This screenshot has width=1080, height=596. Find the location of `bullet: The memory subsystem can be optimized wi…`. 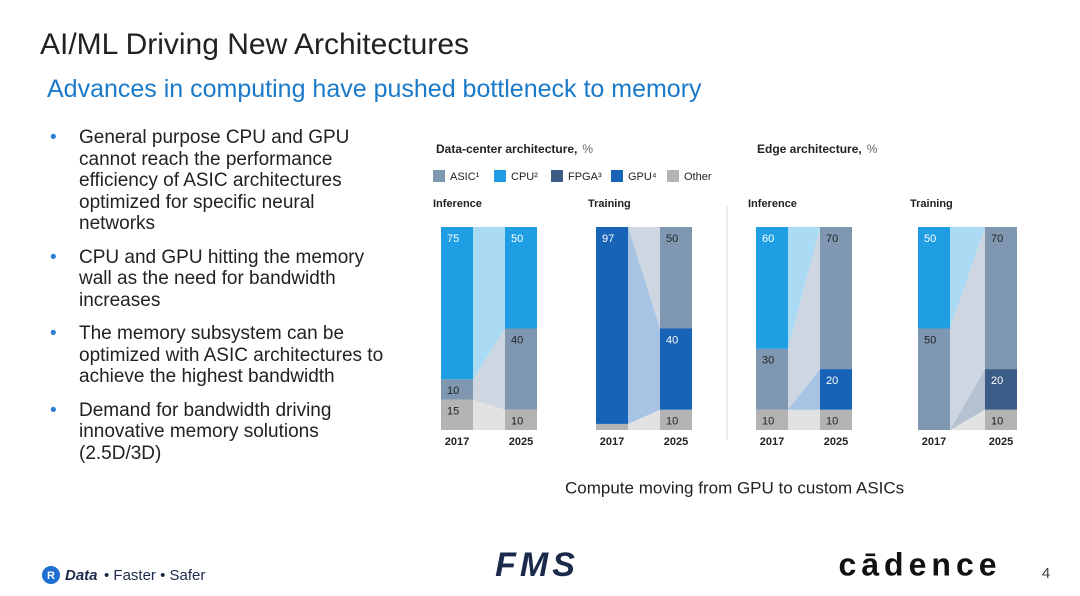

bullet: The memory subsystem can be optimized wi… is located at coordinates (220, 355).